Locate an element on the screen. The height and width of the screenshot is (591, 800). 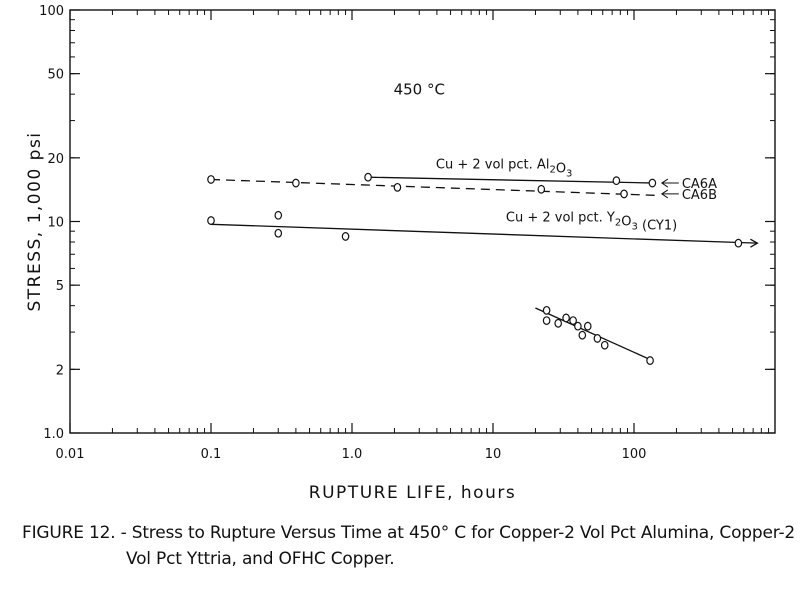
x-tick-label: 0.01 is located at coordinates (70, 454).